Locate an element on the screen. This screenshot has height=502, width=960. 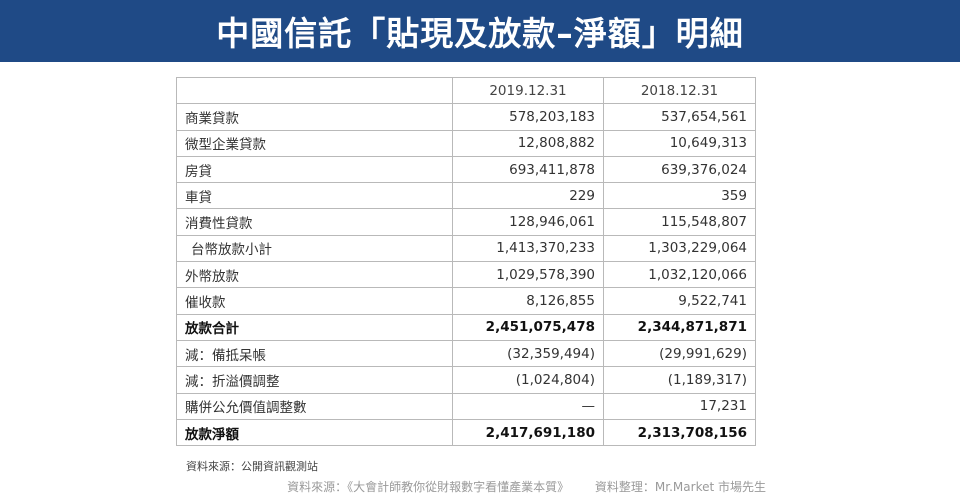
table-row: 微型企業貸款 12,808,882 10,649,313 is located at coordinates (466, 143).